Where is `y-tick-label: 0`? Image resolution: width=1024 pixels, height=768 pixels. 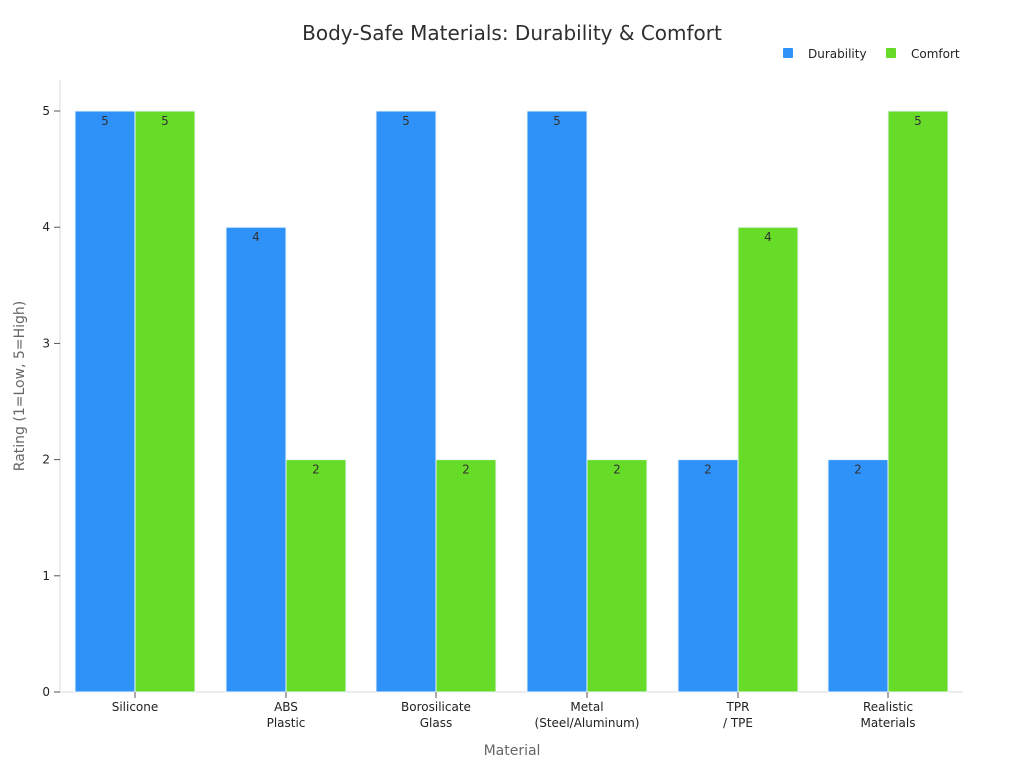 y-tick-label: 0 is located at coordinates (46, 692).